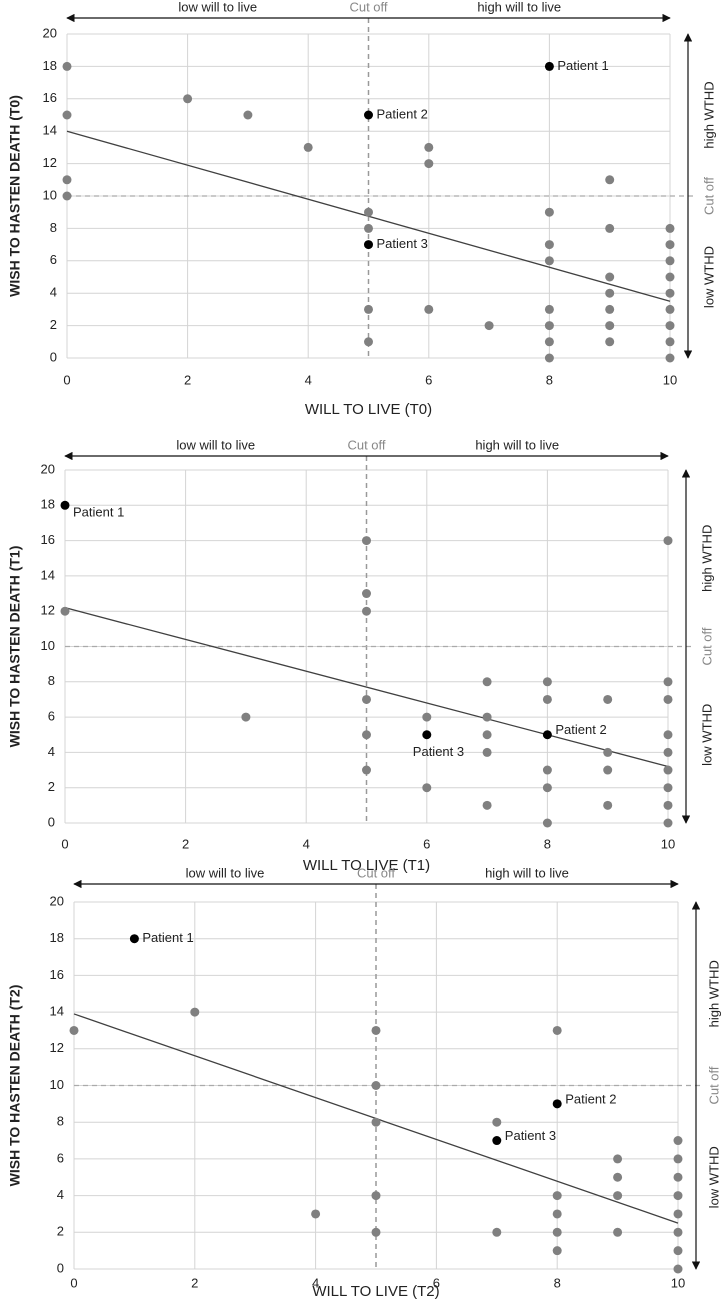 Image resolution: width=725 pixels, height=1299 pixels. I want to click on x-tick-label: 6, so click(436, 1282).